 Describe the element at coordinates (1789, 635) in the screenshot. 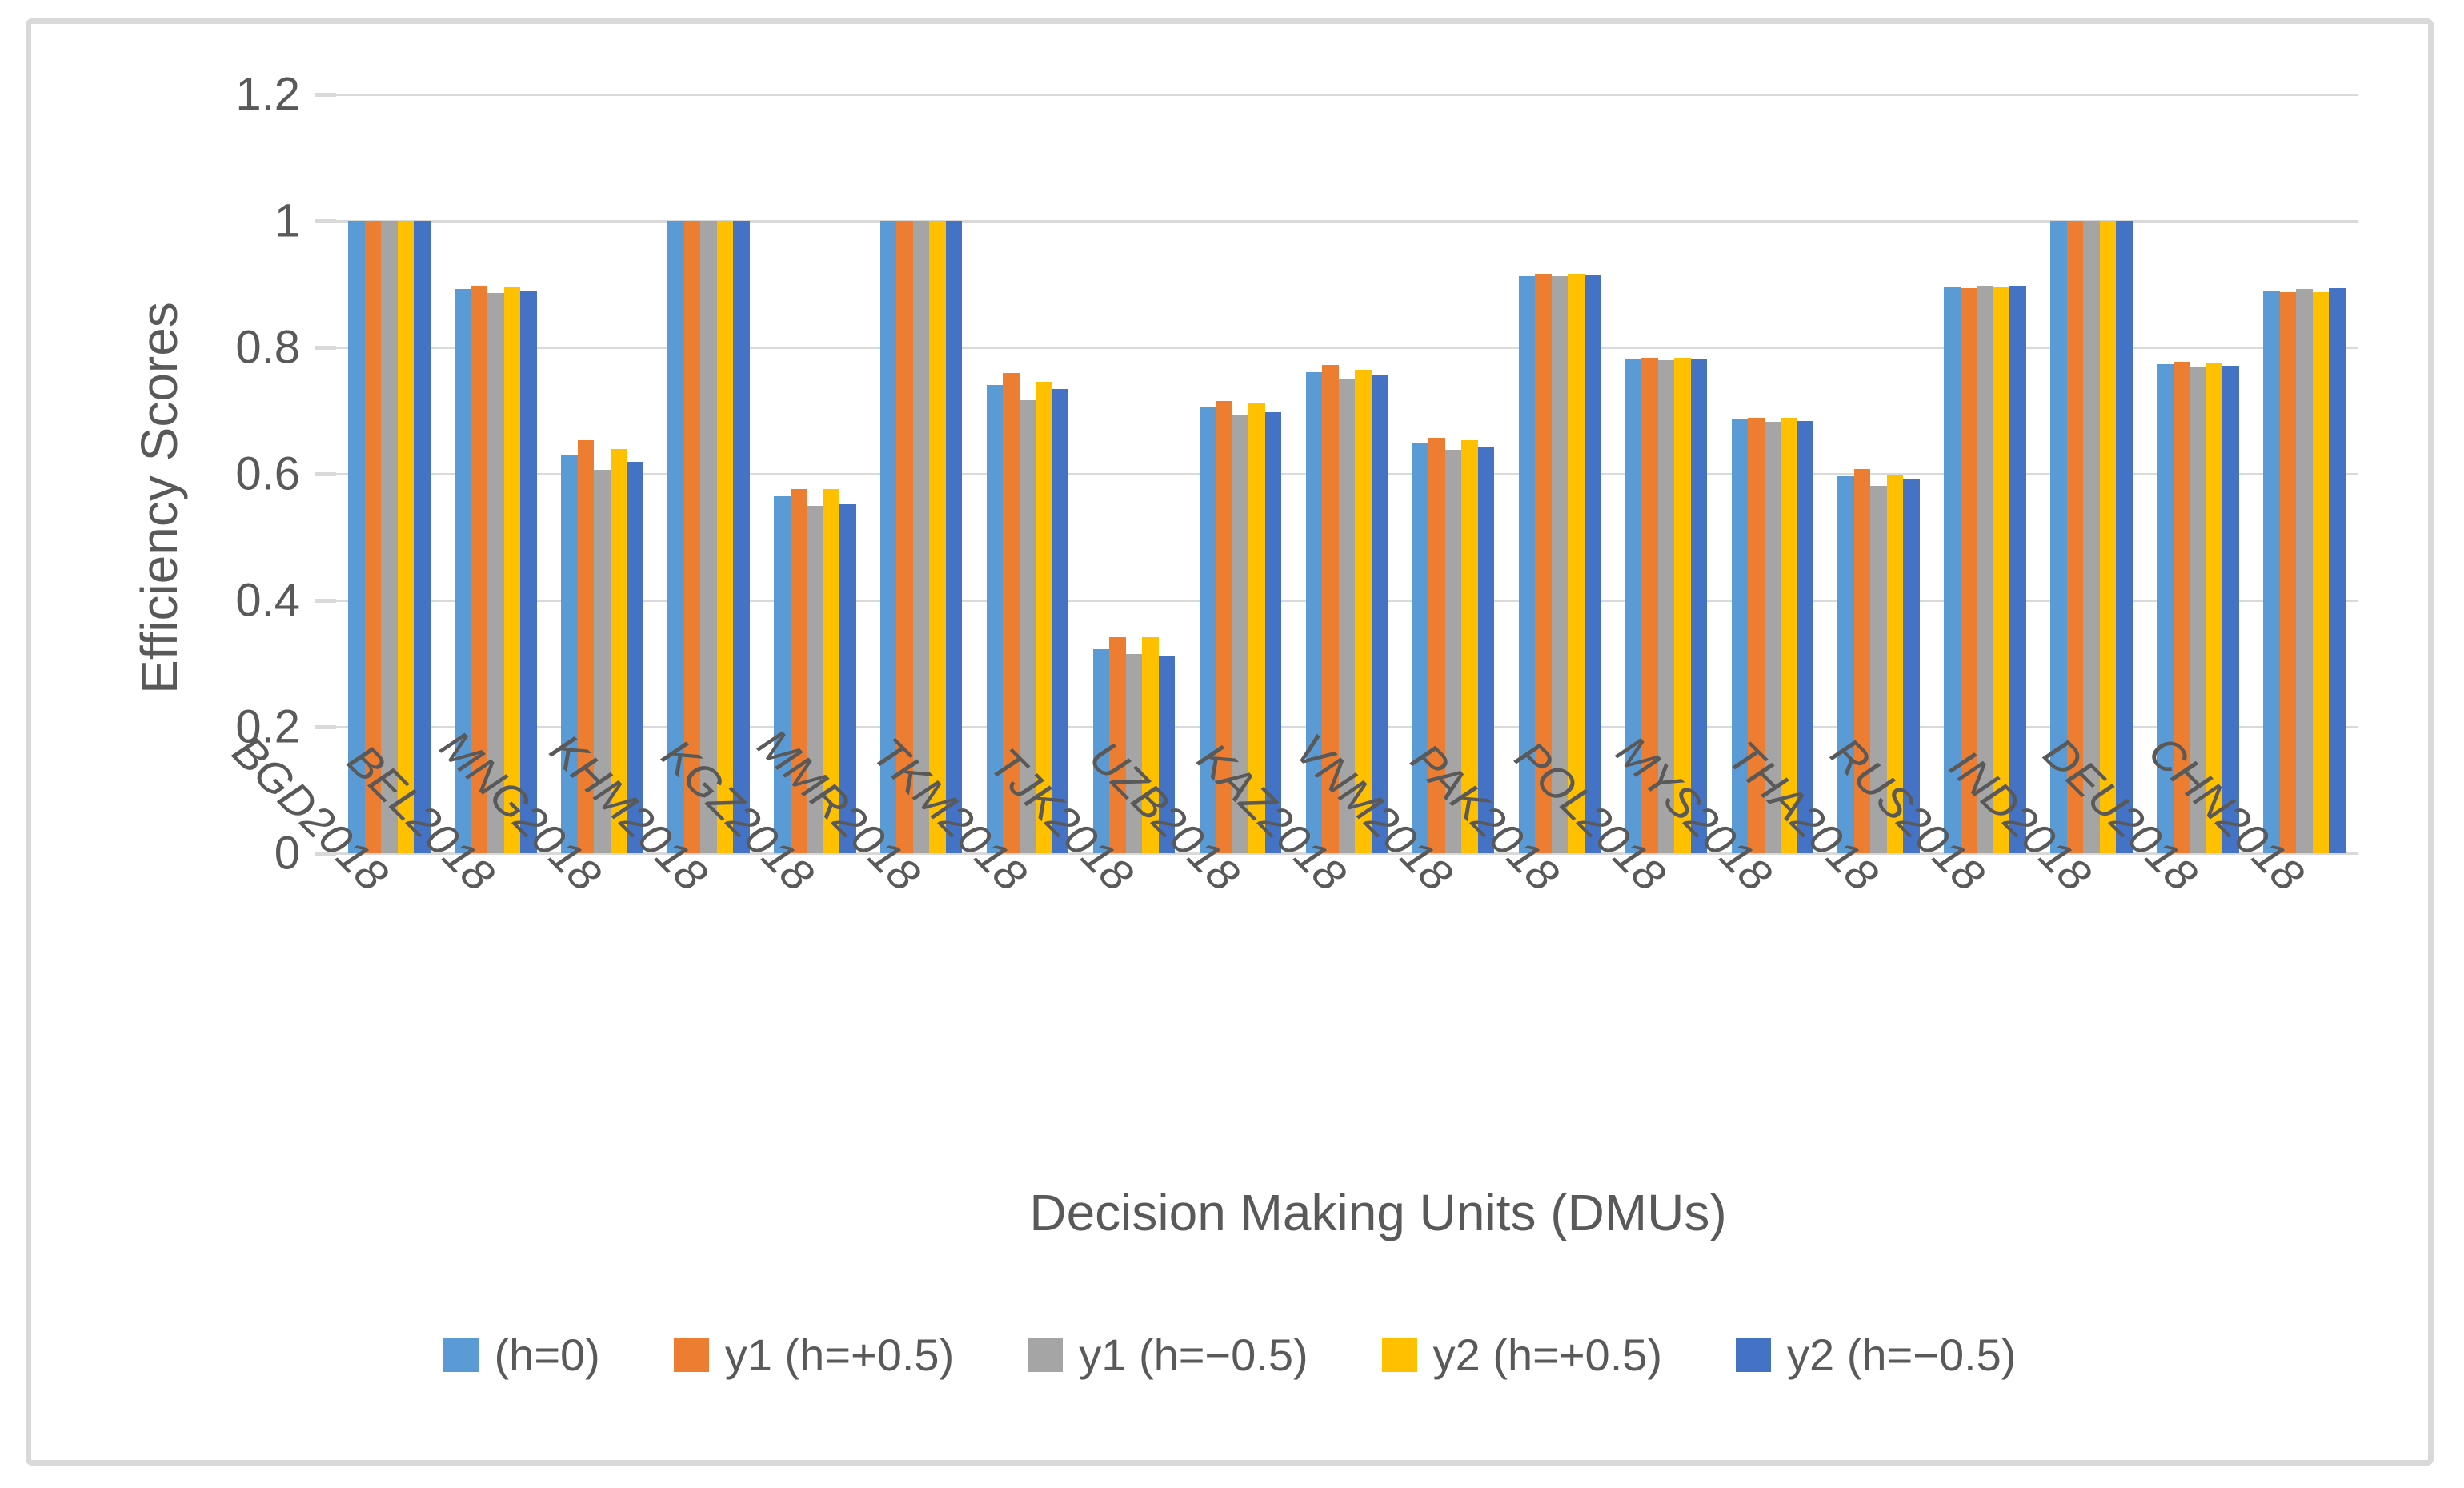

I see `bar-MYS2018-y2 (h=+0.5)` at that location.